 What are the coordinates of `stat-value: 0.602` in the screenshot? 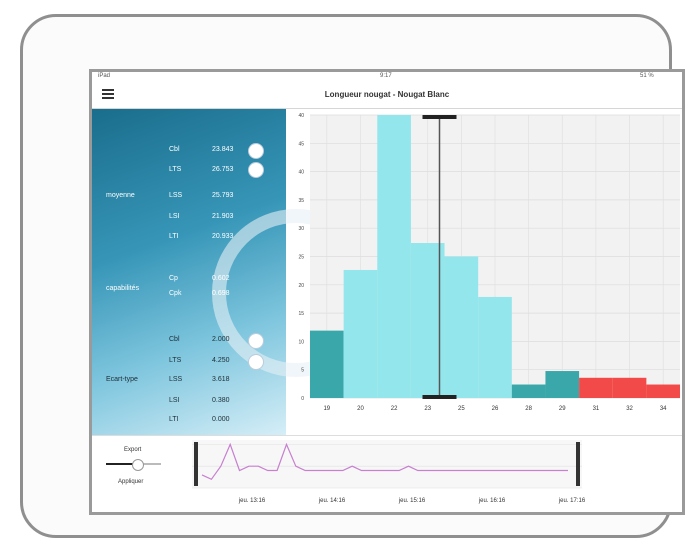 It's located at (221, 278).